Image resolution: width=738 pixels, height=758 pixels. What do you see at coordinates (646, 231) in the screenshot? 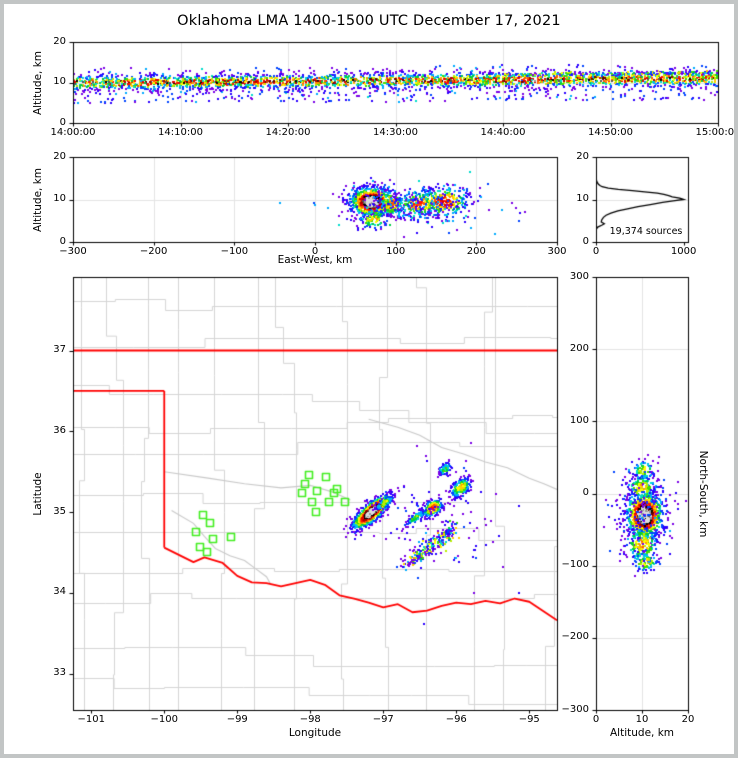
I see `source-count-annotation: 19,374 sources` at bounding box center [646, 231].